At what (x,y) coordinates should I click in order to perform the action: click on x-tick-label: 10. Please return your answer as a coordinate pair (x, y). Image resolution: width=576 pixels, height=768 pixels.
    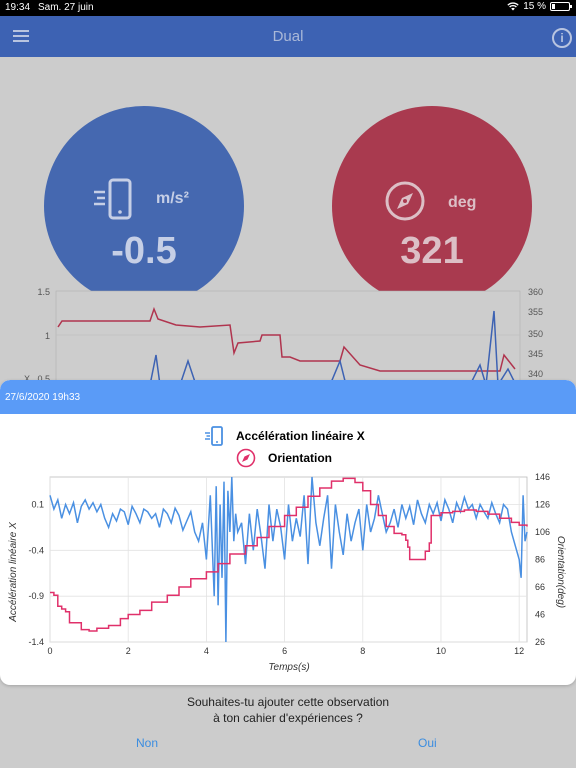
    Looking at the image, I should click on (441, 651).